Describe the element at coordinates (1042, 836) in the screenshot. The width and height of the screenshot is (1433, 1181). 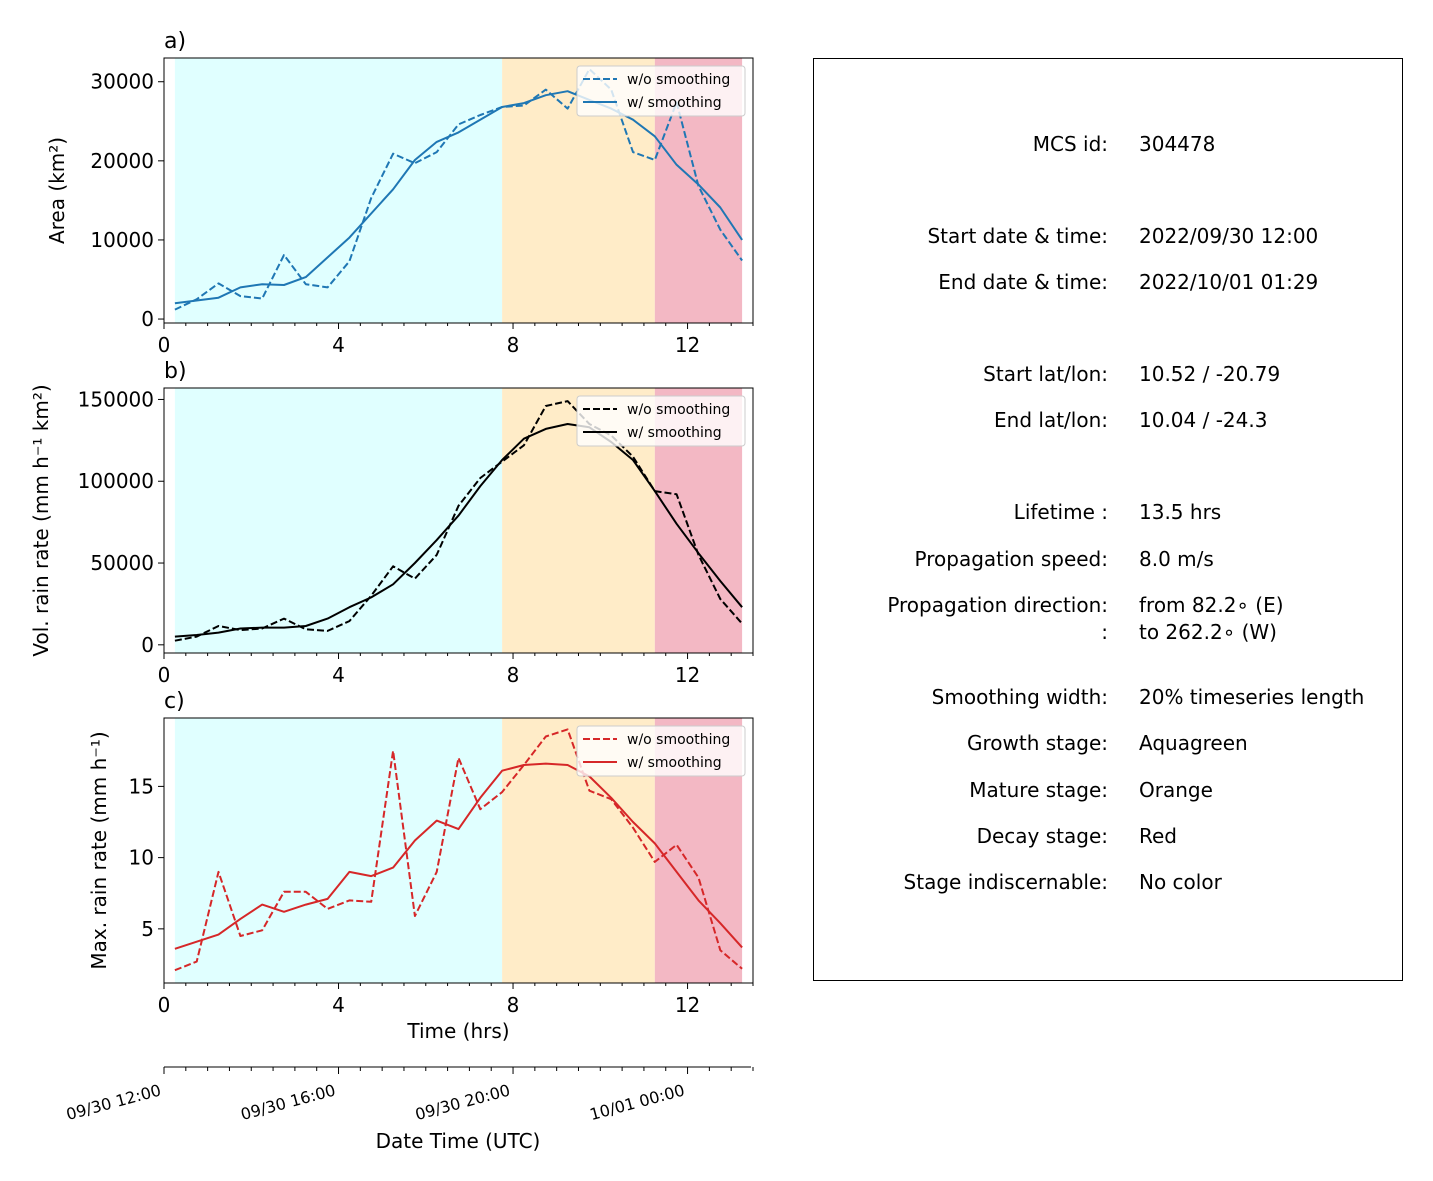
I see `info-label: Decay stage:` at that location.